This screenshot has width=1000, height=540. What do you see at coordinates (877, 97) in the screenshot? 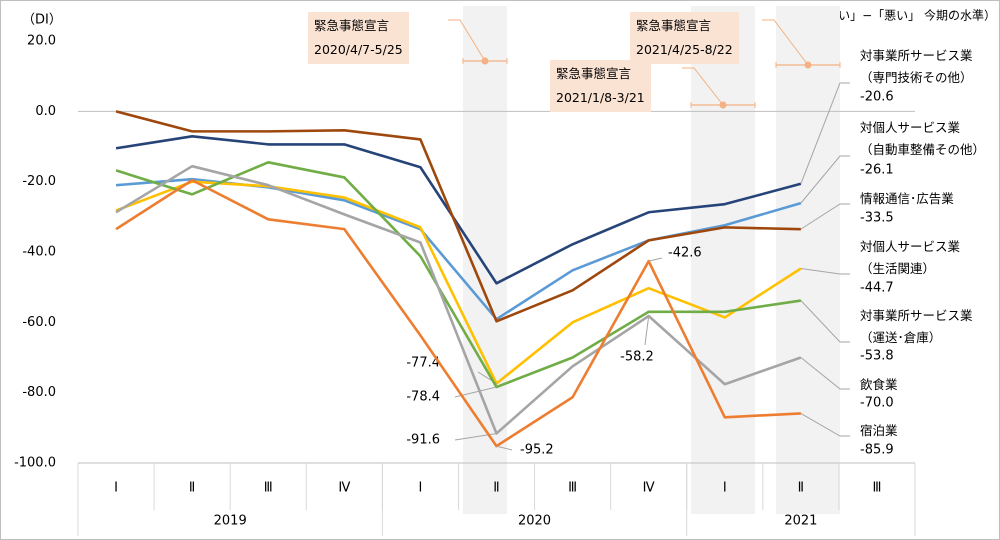
I see `data-label: -20.6` at bounding box center [877, 97].